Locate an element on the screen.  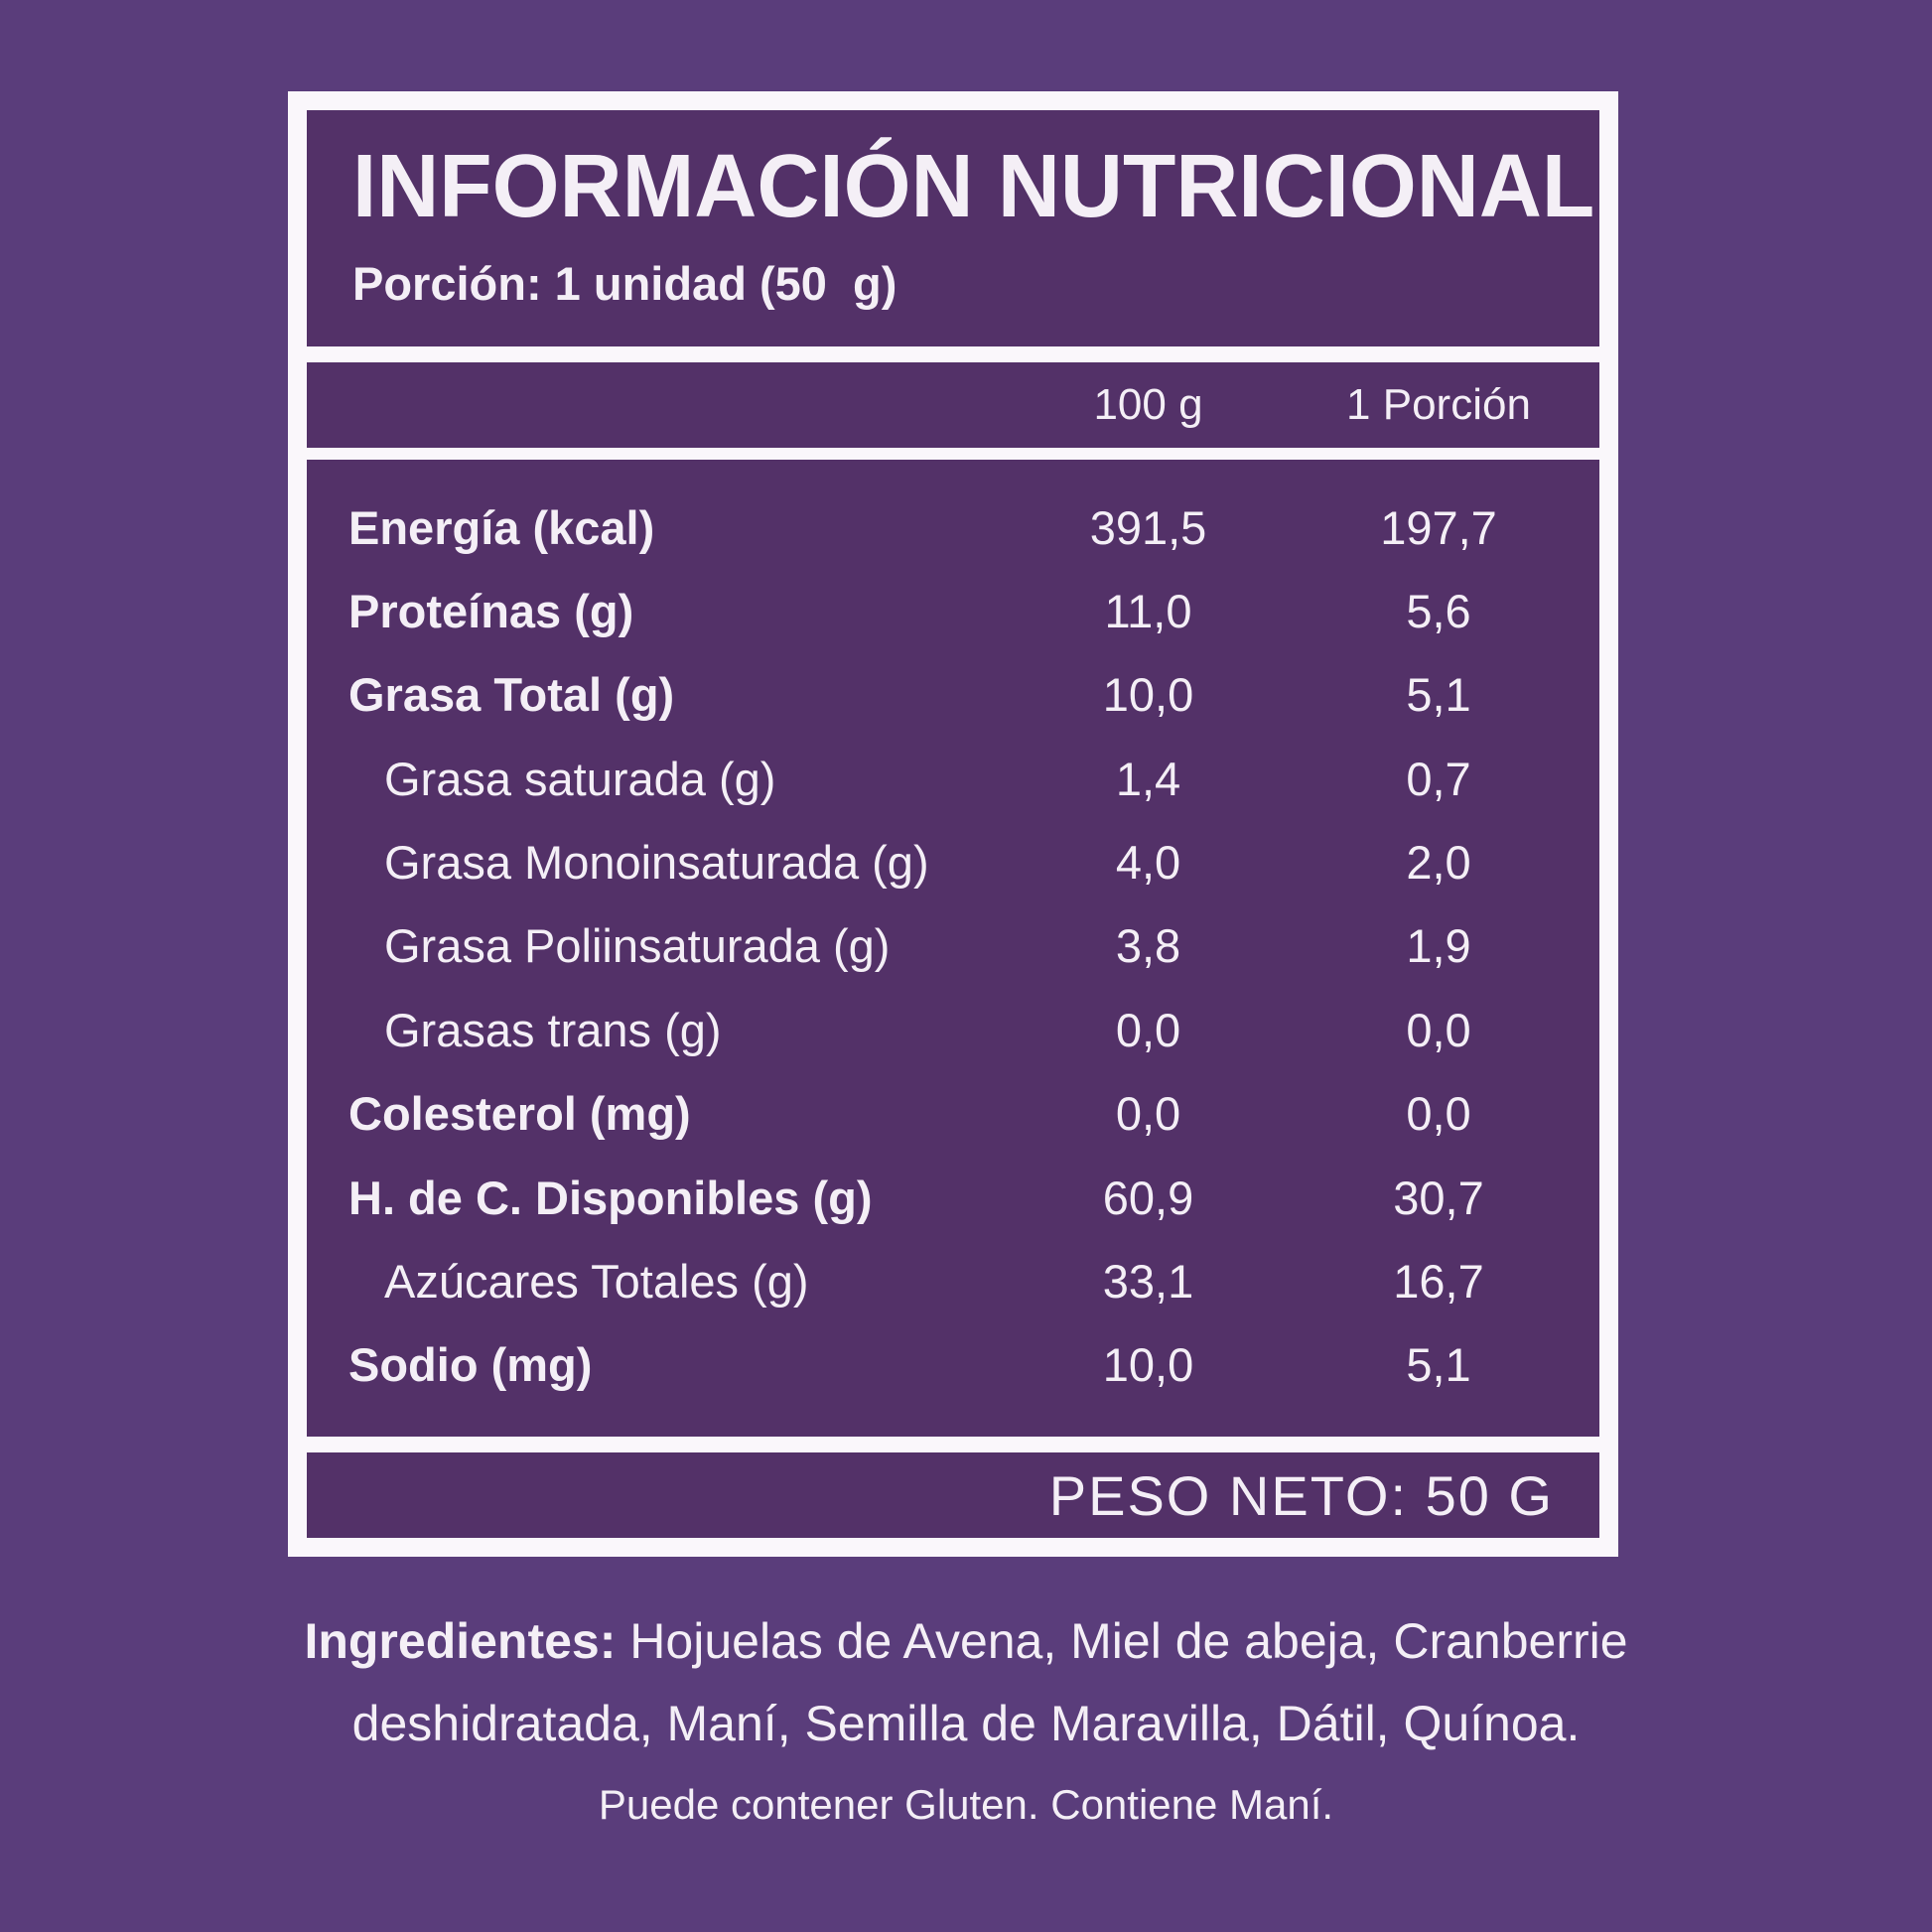
value-per-100g: 33,1 is located at coordinates (1148, 1281).